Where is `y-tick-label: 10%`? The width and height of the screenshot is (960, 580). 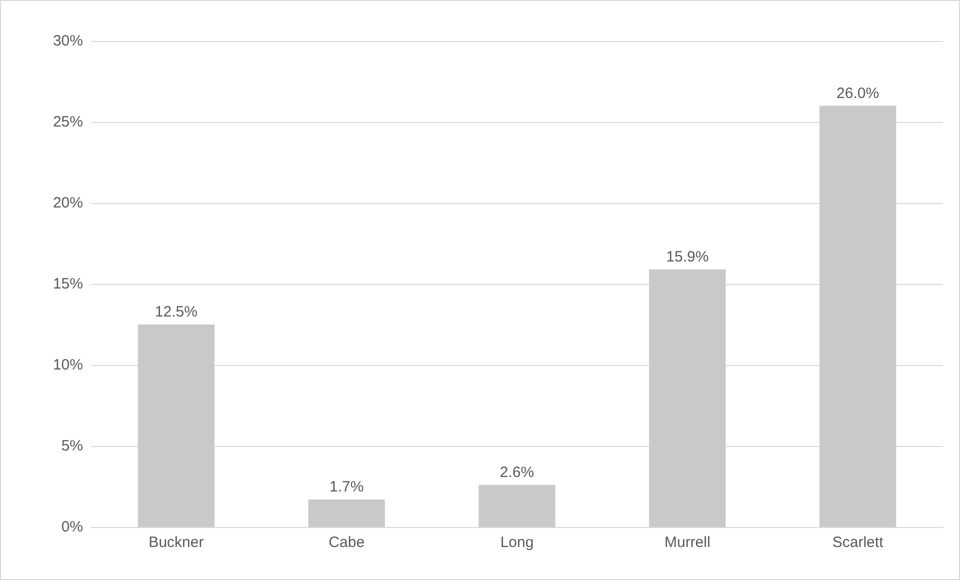
y-tick-label: 10% is located at coordinates (67, 365).